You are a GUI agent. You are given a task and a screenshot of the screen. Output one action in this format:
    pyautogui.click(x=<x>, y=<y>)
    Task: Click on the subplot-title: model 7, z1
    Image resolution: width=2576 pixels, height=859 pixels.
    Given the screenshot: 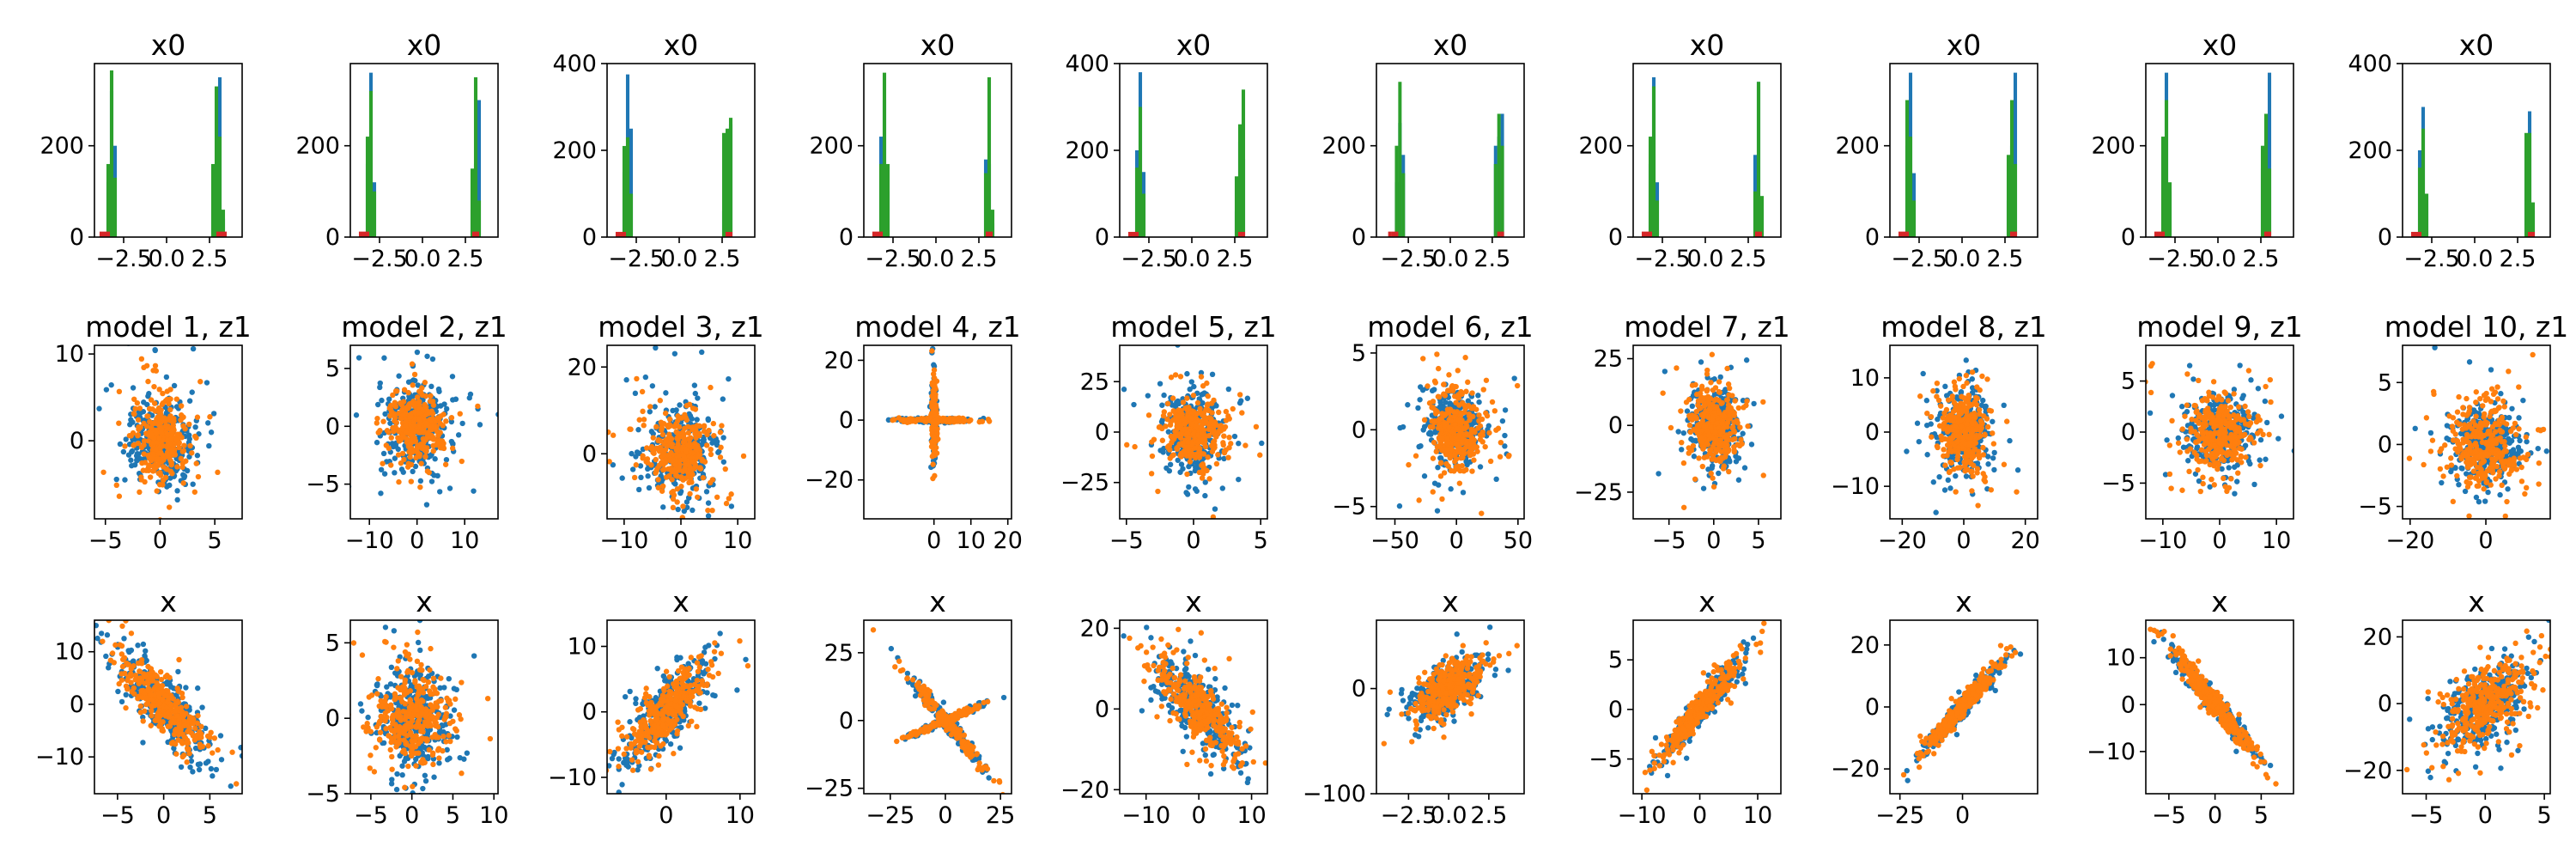 What is the action you would take?
    pyautogui.click(x=1707, y=327)
    